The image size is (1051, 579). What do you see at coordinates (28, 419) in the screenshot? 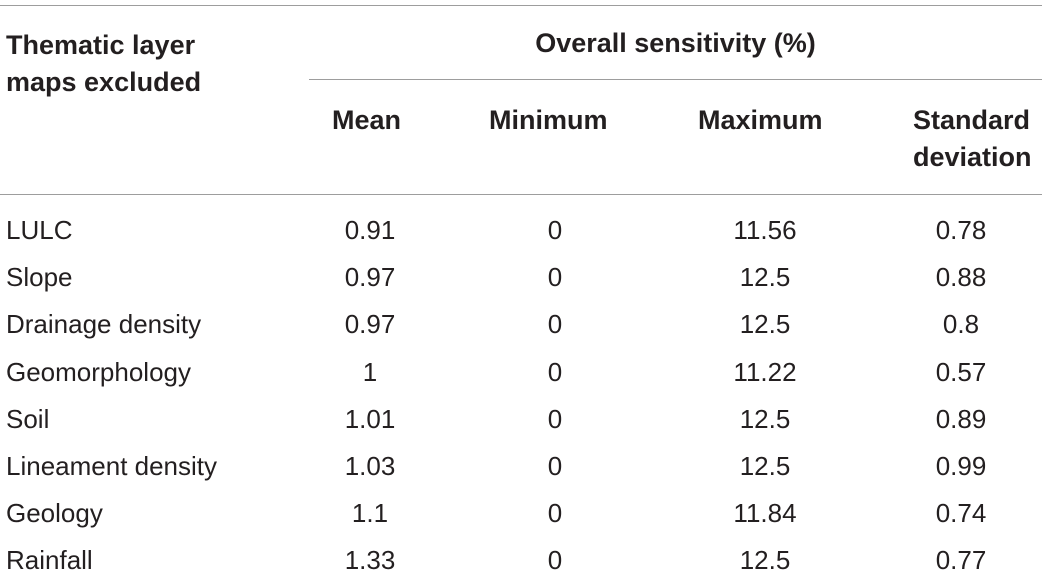
I see `row-label: Soil` at bounding box center [28, 419].